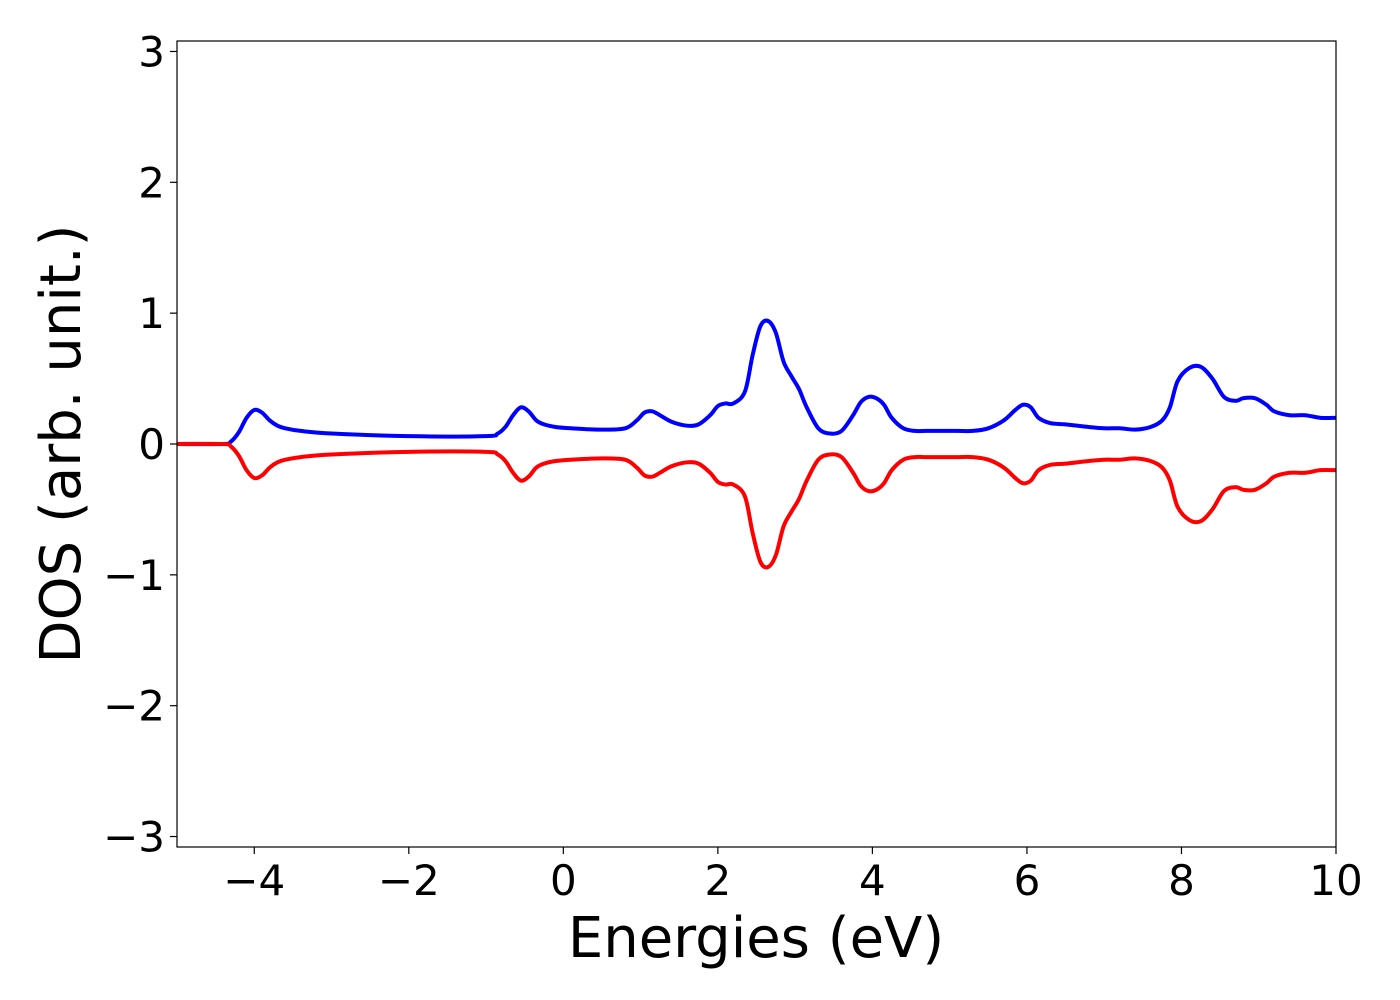  What do you see at coordinates (134, 706) in the screenshot?
I see `y-tick-label: −2` at bounding box center [134, 706].